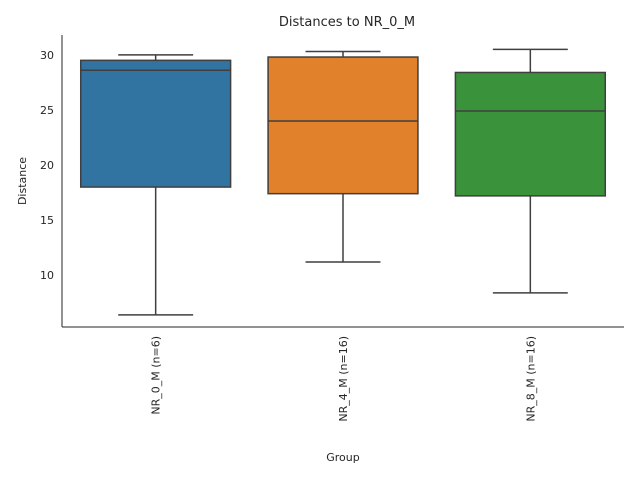 This screenshot has width=640, height=480. I want to click on y-tick-label: 25, so click(47, 110).